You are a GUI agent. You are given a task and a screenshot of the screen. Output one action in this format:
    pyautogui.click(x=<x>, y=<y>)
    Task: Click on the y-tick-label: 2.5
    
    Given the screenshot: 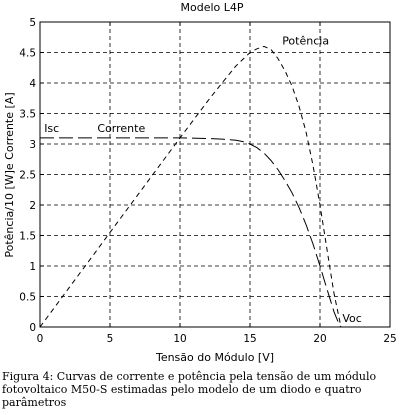 What is the action you would take?
    pyautogui.click(x=27, y=176)
    